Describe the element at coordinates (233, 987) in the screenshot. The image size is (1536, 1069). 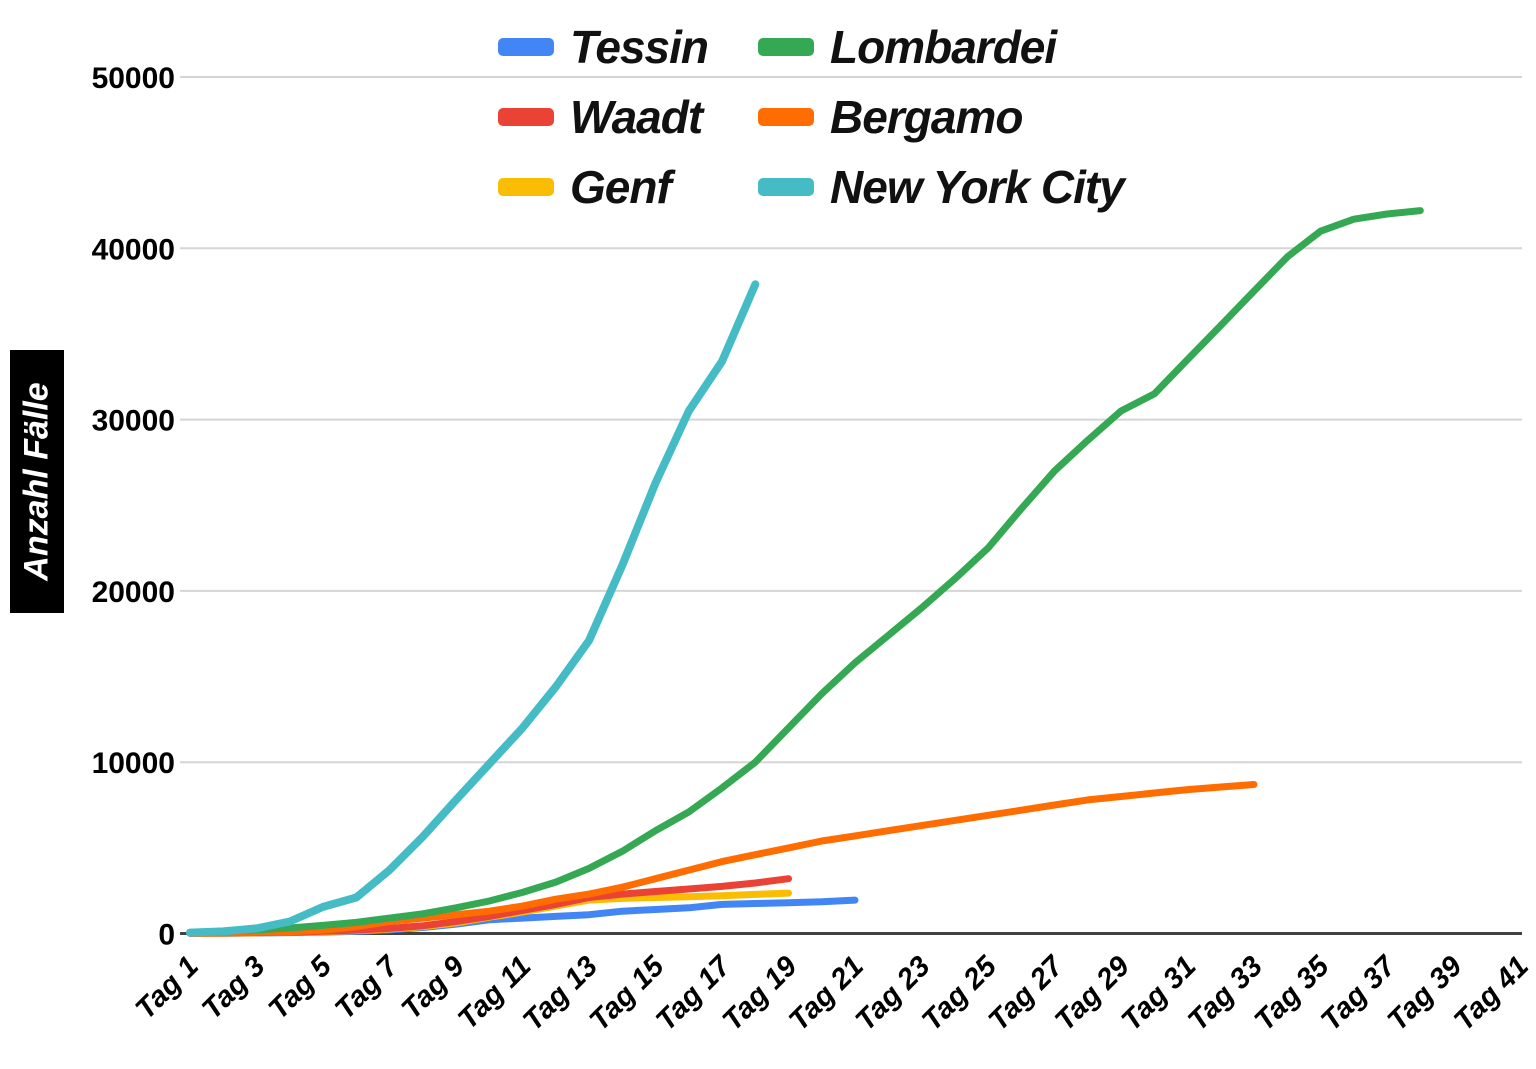
I see `x-tick-label: Tag 3` at that location.